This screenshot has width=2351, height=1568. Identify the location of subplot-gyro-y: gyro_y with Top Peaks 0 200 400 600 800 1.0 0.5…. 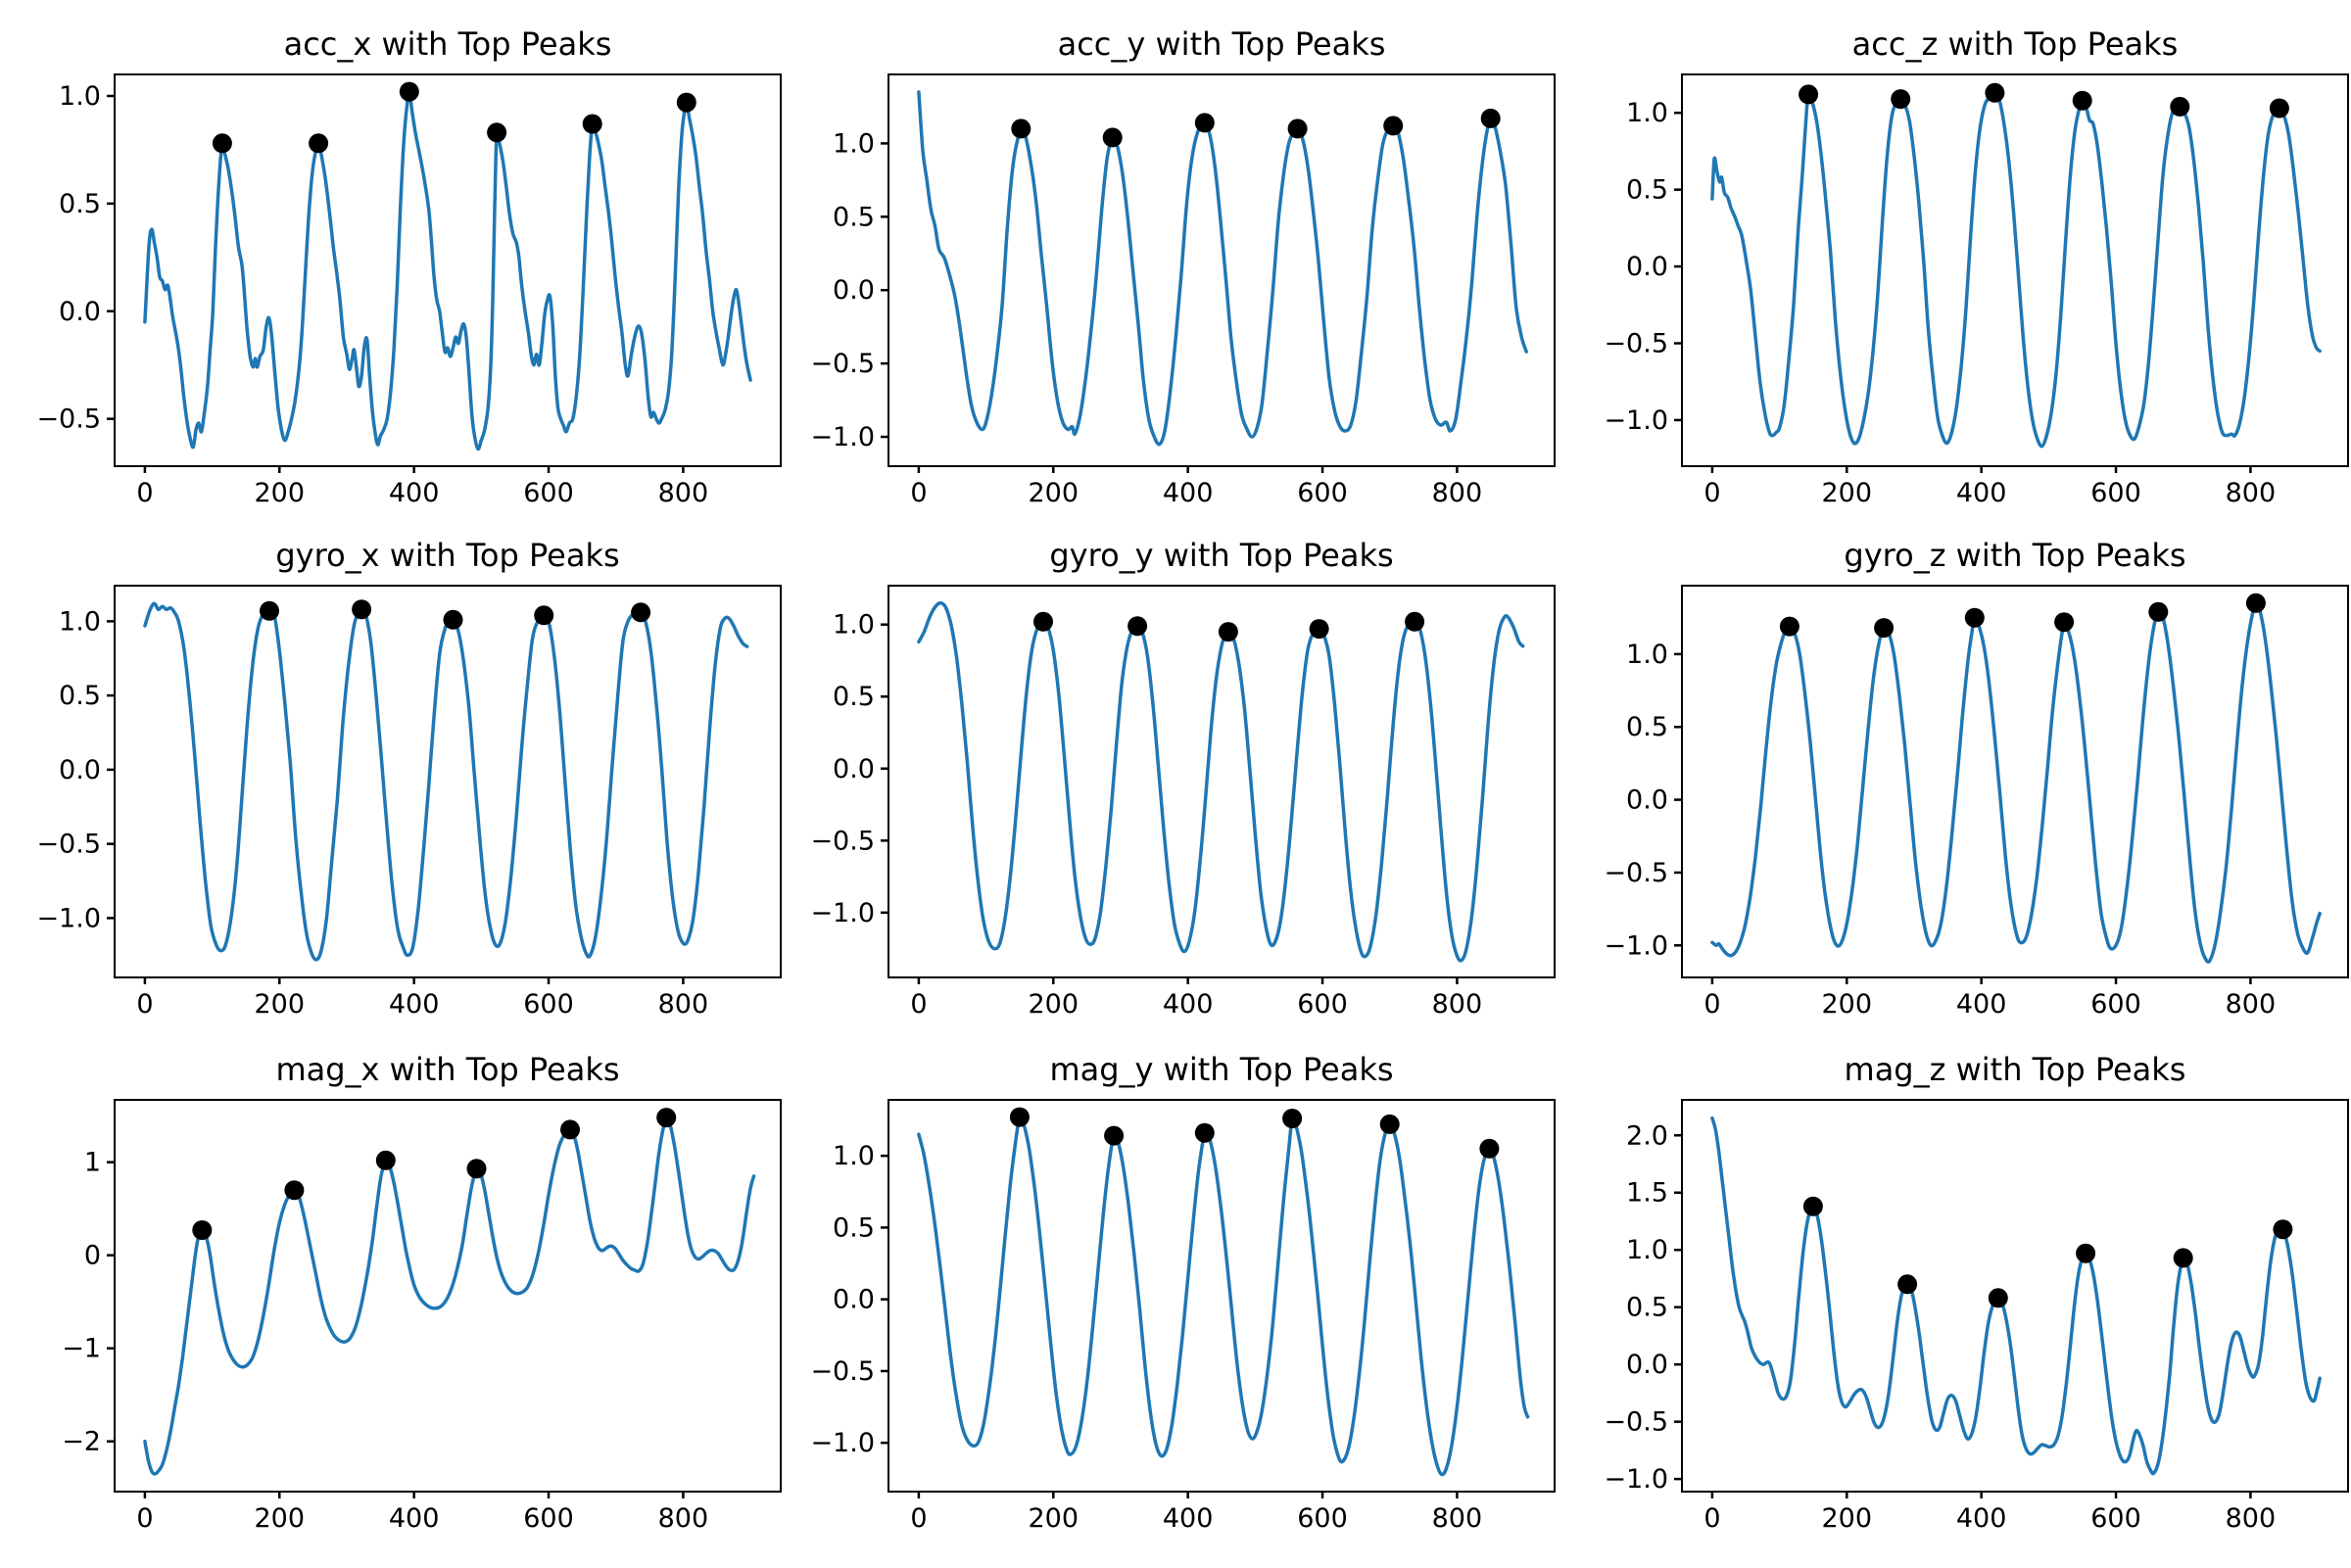
(1175, 783).